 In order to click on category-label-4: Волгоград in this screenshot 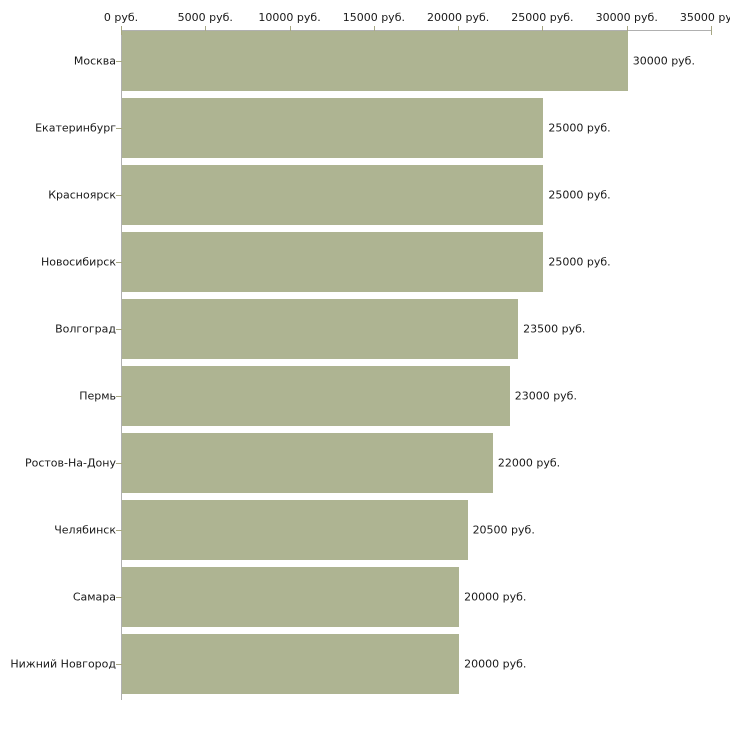, I will do `click(85, 329)`.